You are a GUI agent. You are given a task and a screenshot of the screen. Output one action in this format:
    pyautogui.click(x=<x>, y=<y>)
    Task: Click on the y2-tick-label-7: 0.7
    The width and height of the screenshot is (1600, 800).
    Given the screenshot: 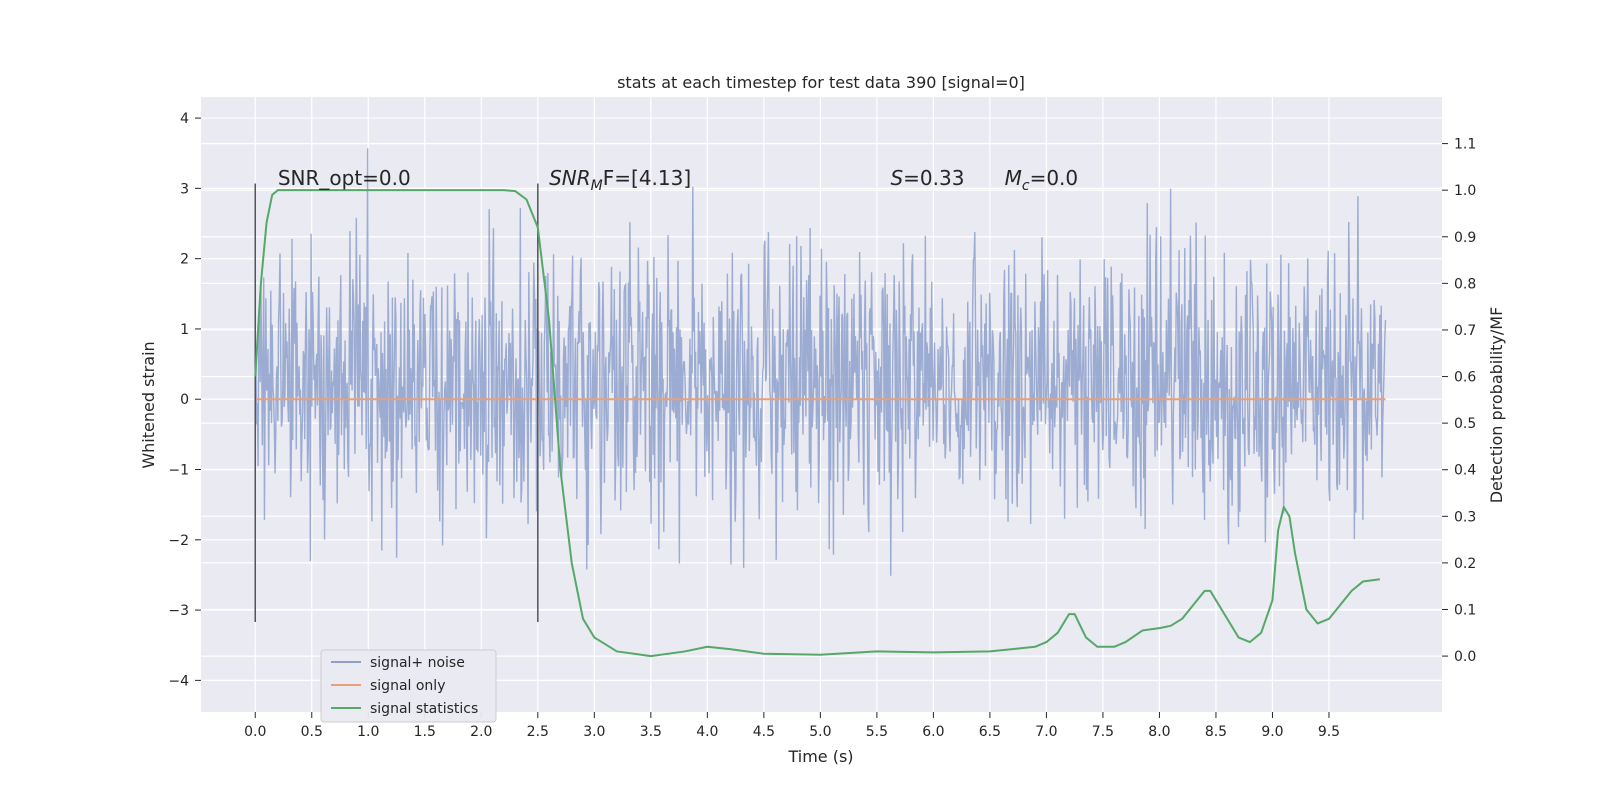 What is the action you would take?
    pyautogui.click(x=1465, y=331)
    